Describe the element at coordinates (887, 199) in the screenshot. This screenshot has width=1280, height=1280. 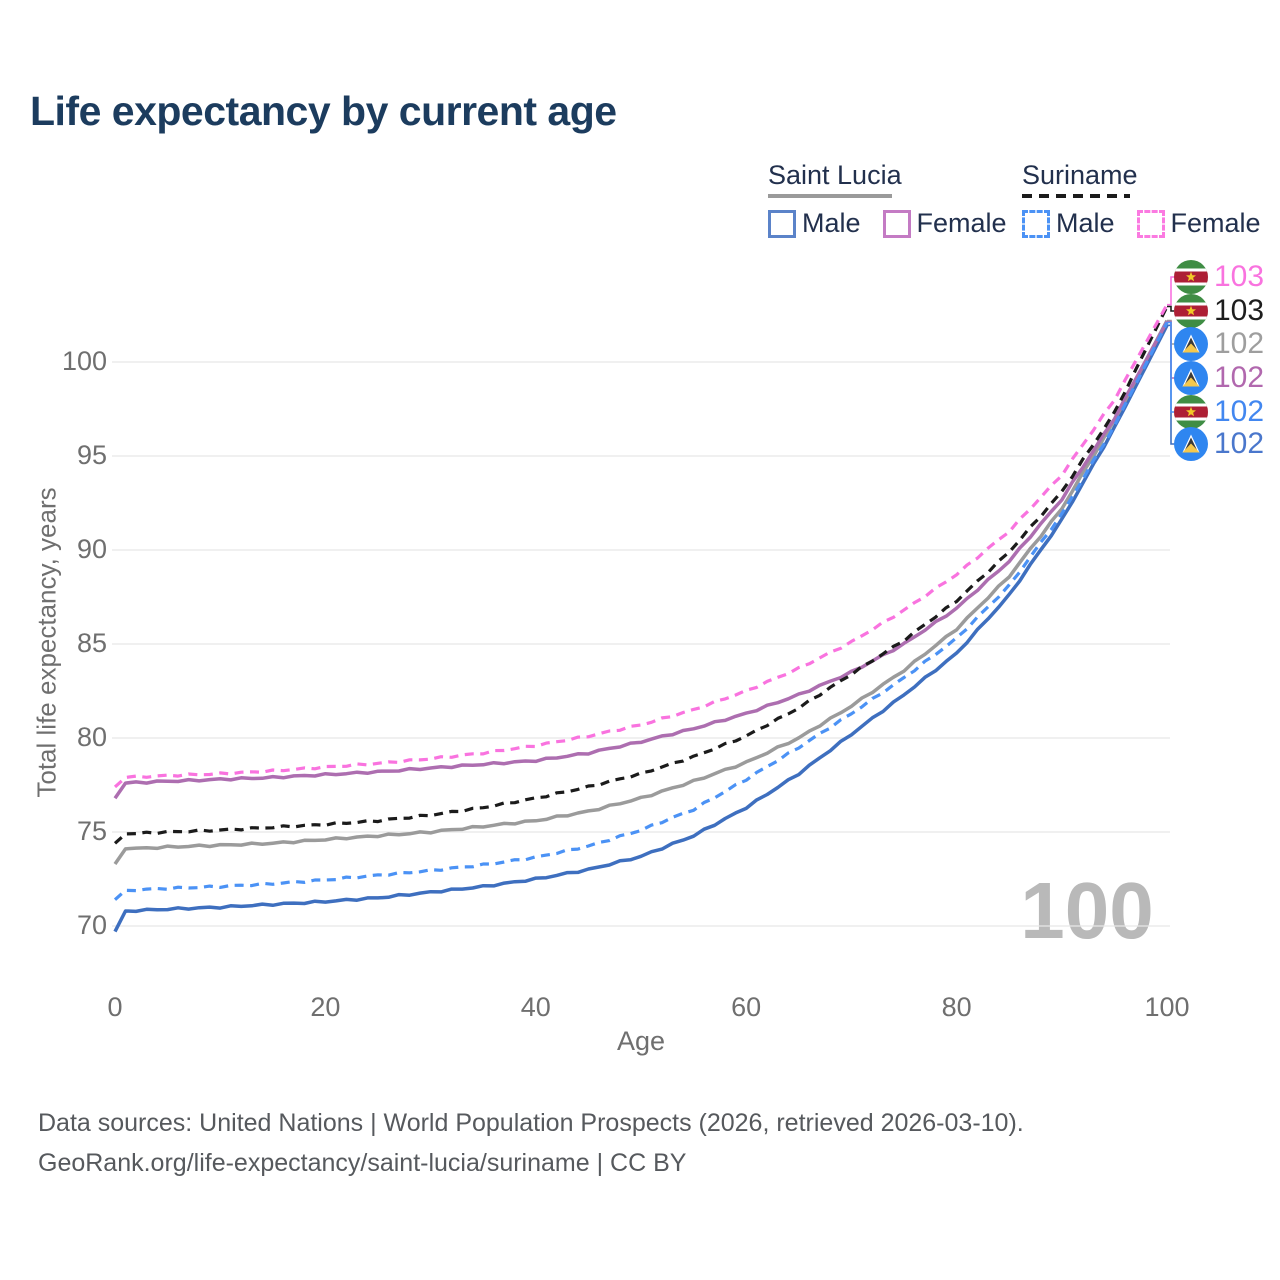
I see `legend-group-saint-lucia: Saint Lucia Male Female` at that location.